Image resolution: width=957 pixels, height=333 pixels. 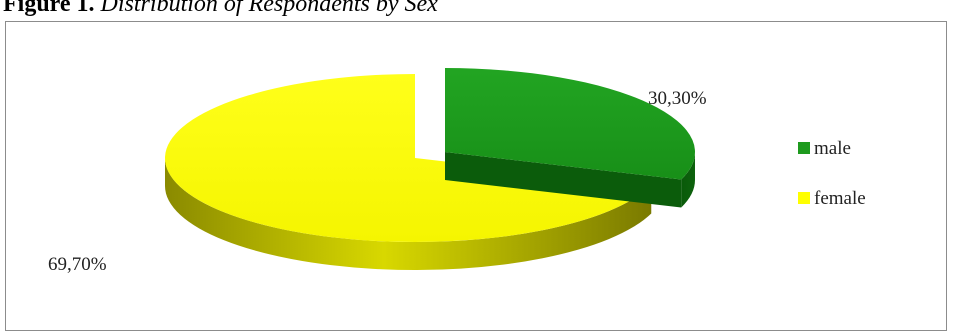 I want to click on figure-caption: Distribution of Respondents by Sex, so click(x=269, y=8).